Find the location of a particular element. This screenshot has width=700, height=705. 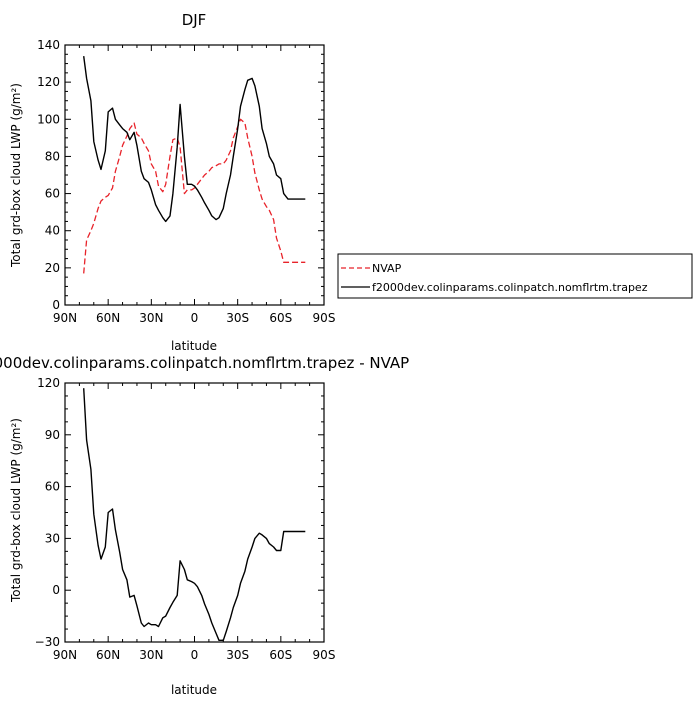

legend-box is located at coordinates (515, 276).